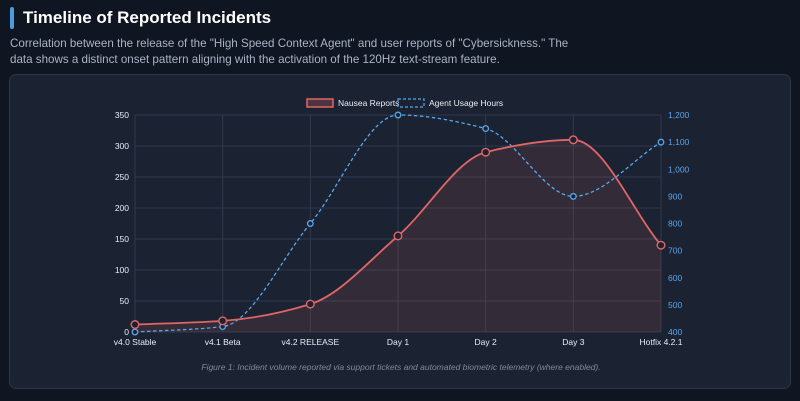  Describe the element at coordinates (122, 146) in the screenshot. I see `y-left-tick-label: 300` at that location.